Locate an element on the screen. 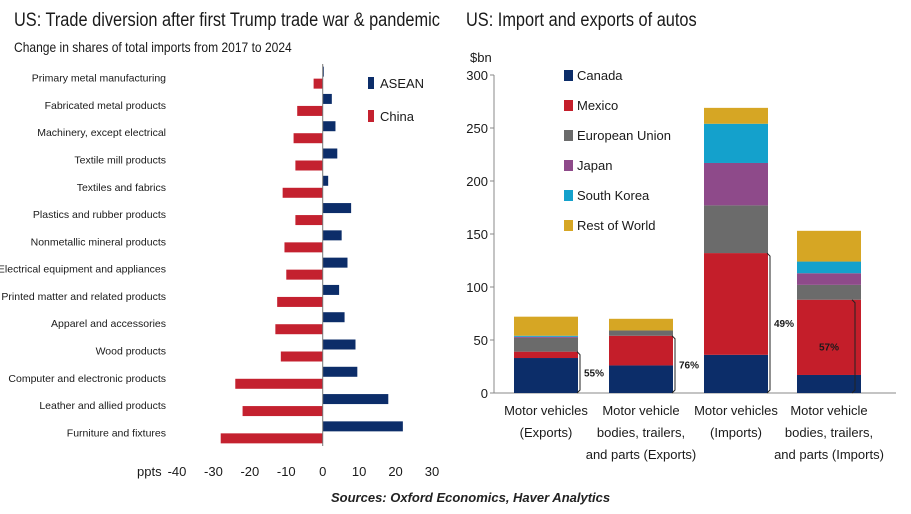  y-tick-label: 0 is located at coordinates (484, 393).